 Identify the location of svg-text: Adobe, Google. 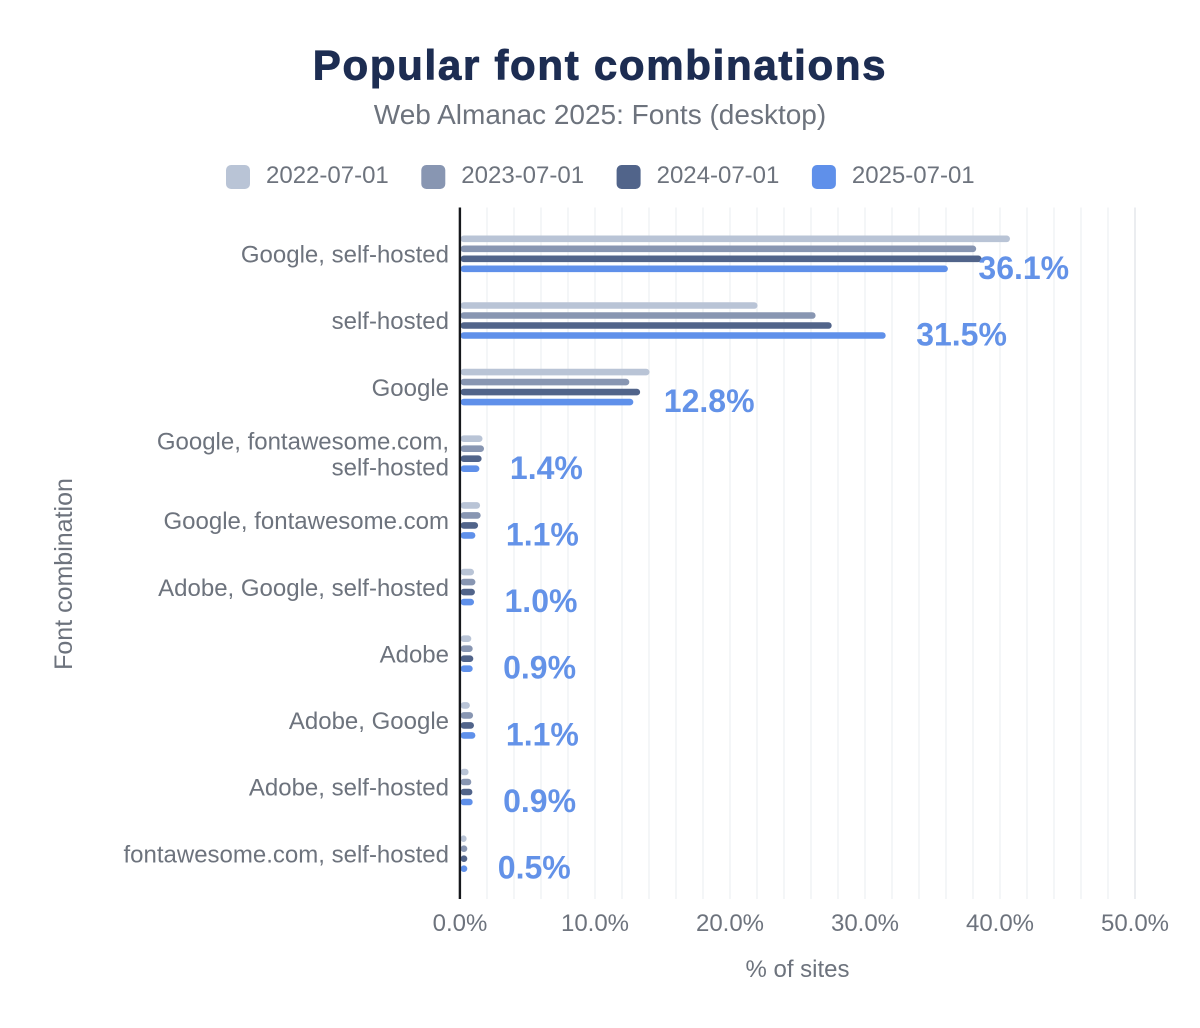
(369, 721).